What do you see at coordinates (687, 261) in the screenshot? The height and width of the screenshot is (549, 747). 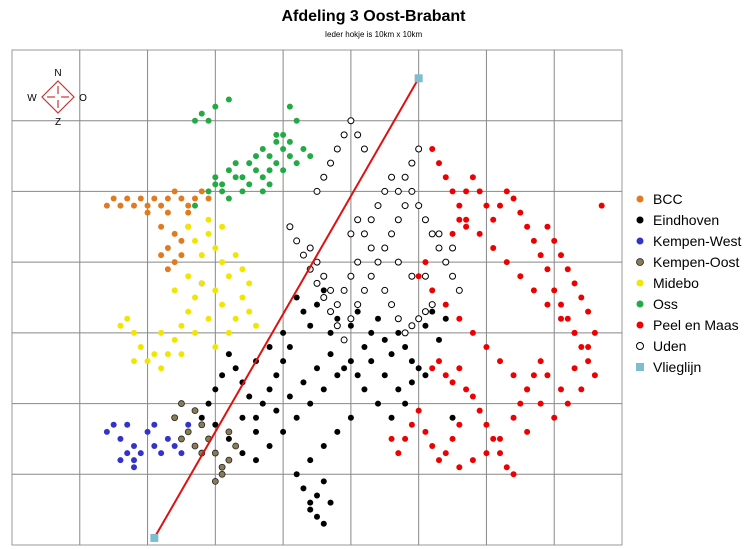 I see `legend-item-kempen-oost: Kempen-Oost` at bounding box center [687, 261].